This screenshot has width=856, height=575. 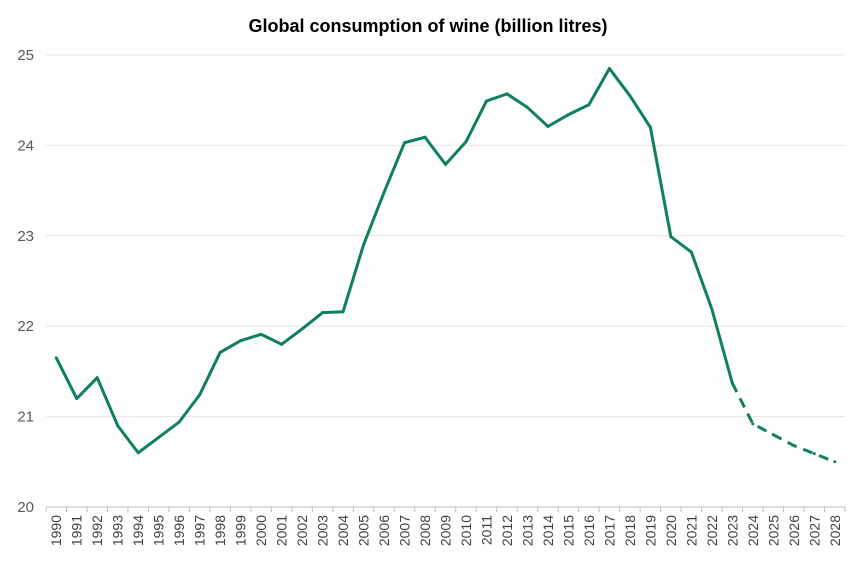 I want to click on x-tick-label: 2016, so click(x=589, y=530).